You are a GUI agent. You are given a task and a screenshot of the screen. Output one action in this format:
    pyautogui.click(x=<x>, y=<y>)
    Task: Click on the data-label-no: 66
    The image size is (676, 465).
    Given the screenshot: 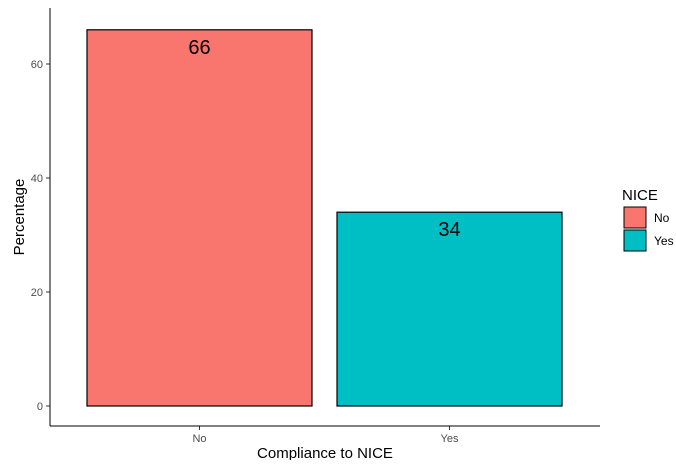 What is the action you would take?
    pyautogui.click(x=199, y=48)
    